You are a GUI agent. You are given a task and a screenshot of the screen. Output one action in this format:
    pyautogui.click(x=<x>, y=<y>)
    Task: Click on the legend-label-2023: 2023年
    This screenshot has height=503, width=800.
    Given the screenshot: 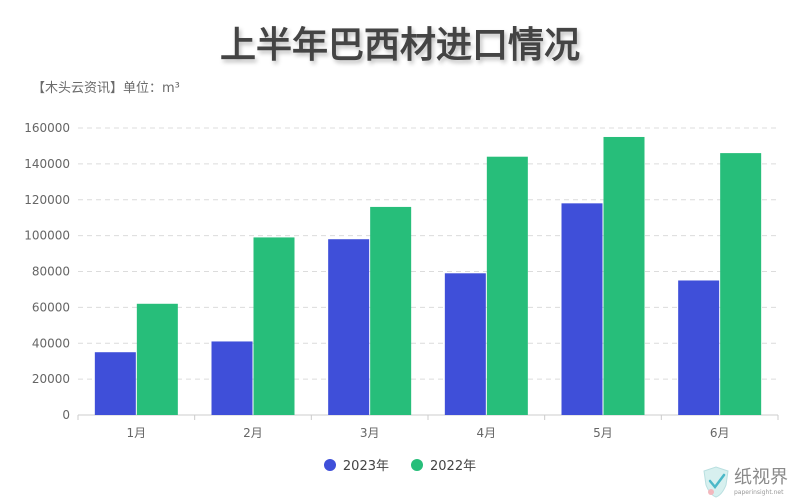 What is the action you would take?
    pyautogui.click(x=365, y=466)
    